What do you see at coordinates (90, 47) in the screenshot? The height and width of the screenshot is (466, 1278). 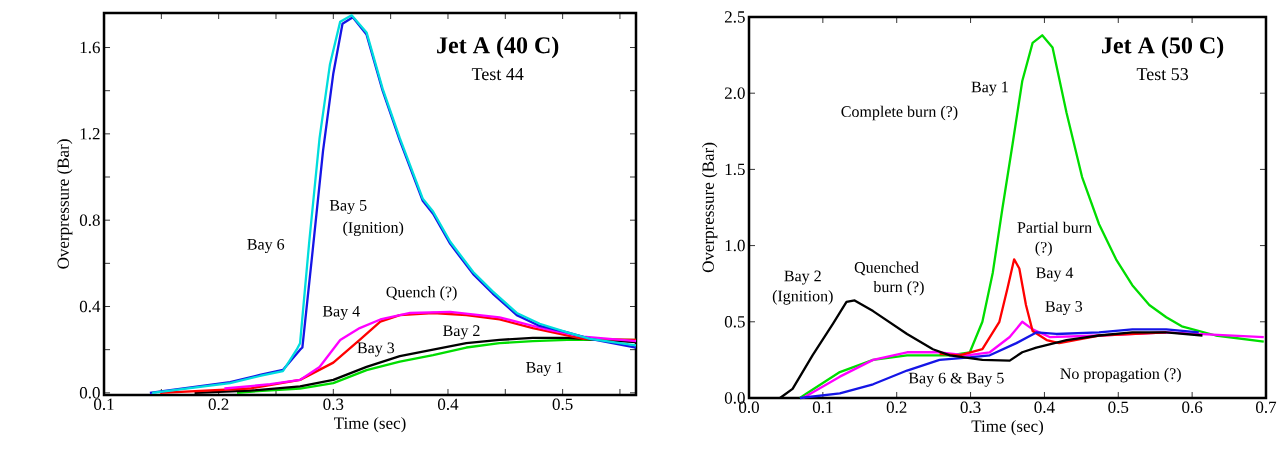 I see `y-tick-label: 1.6` at bounding box center [90, 47].